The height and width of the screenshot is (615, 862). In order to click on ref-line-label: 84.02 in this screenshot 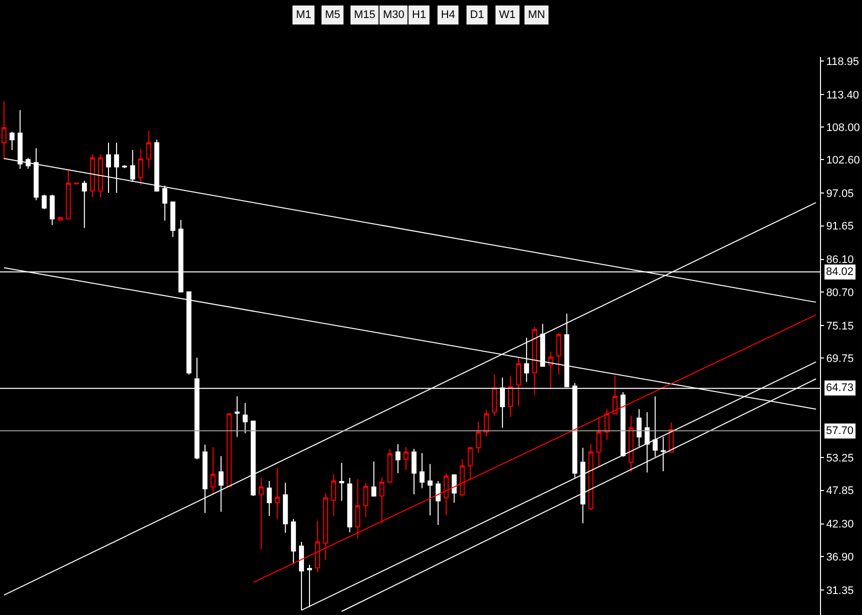, I will do `click(840, 272)`.